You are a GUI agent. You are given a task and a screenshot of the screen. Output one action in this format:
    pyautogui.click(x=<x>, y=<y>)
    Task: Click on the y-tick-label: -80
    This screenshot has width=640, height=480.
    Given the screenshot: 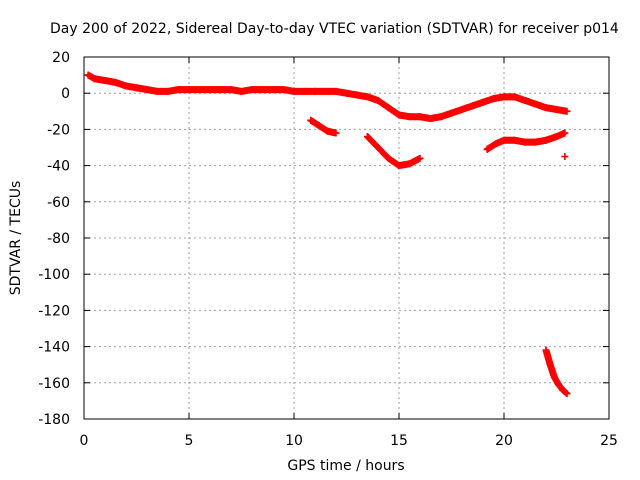 What is the action you would take?
    pyautogui.click(x=58, y=239)
    